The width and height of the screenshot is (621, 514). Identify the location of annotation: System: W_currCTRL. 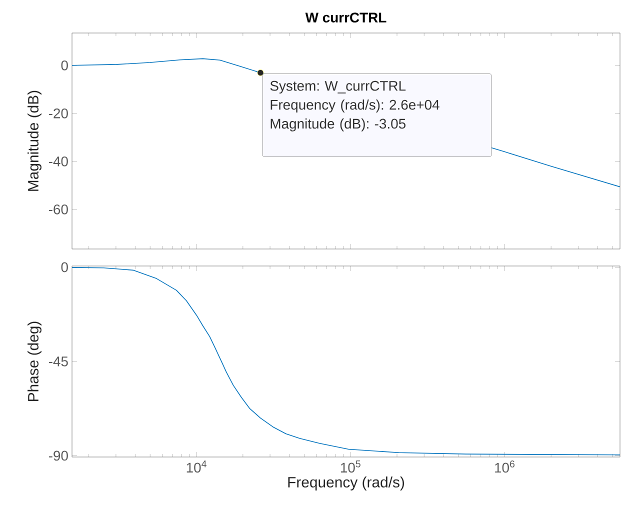
(338, 87).